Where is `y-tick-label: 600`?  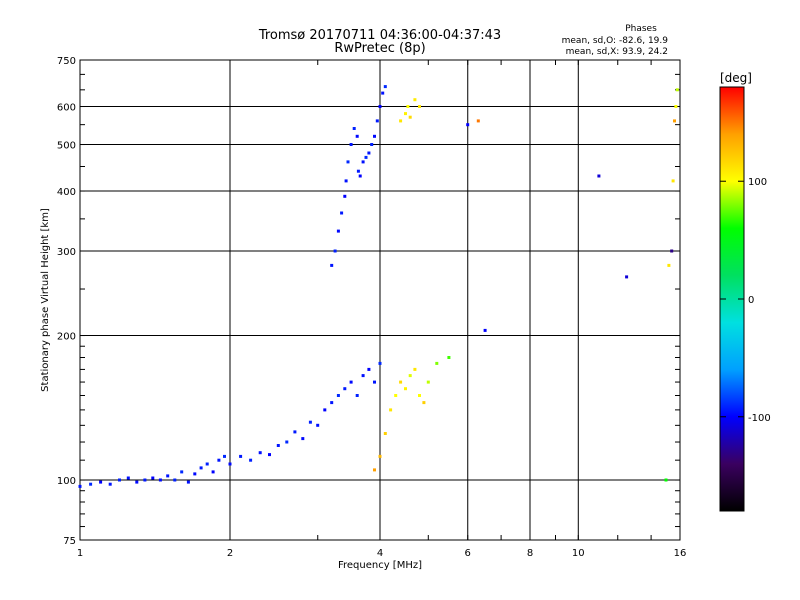
y-tick-label: 600 is located at coordinates (66, 108).